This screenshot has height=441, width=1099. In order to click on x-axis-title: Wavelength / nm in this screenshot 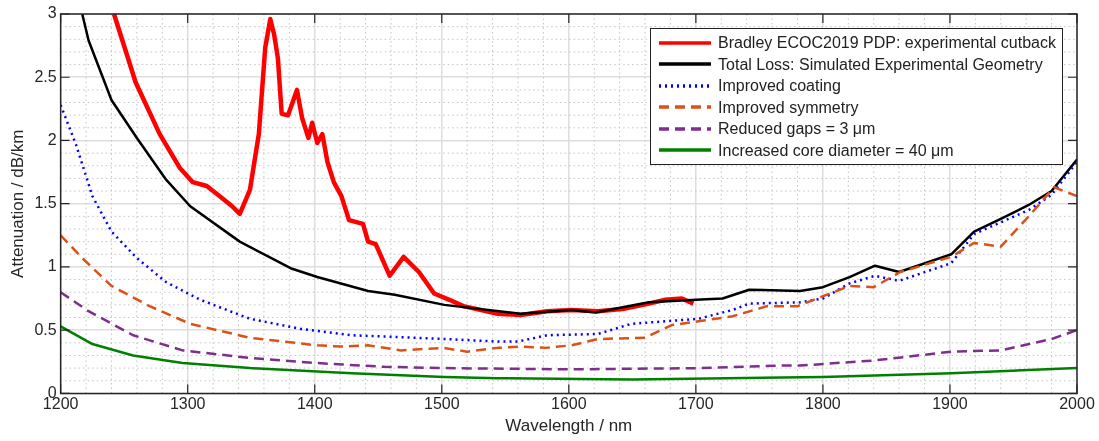, I will do `click(569, 426)`.